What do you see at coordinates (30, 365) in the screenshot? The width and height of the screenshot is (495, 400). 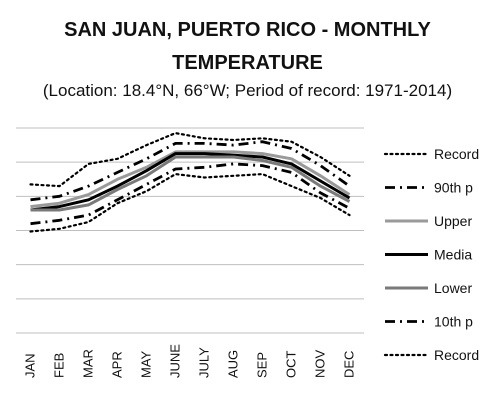 I see `x-tick-label: JAN` at bounding box center [30, 365].